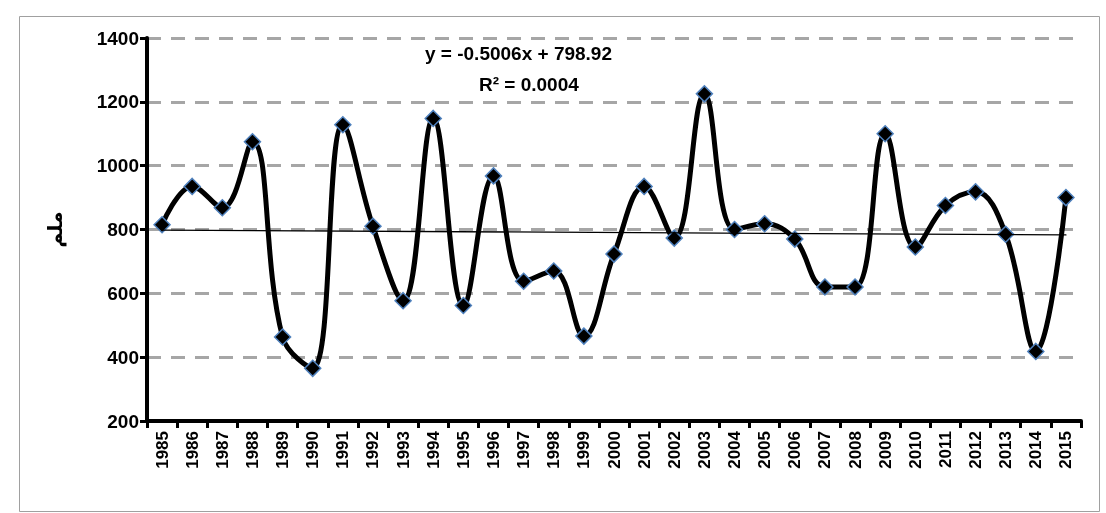 This screenshot has height=513, width=1106. Describe the element at coordinates (123, 421) in the screenshot. I see `y-tick-label: 200` at that location.